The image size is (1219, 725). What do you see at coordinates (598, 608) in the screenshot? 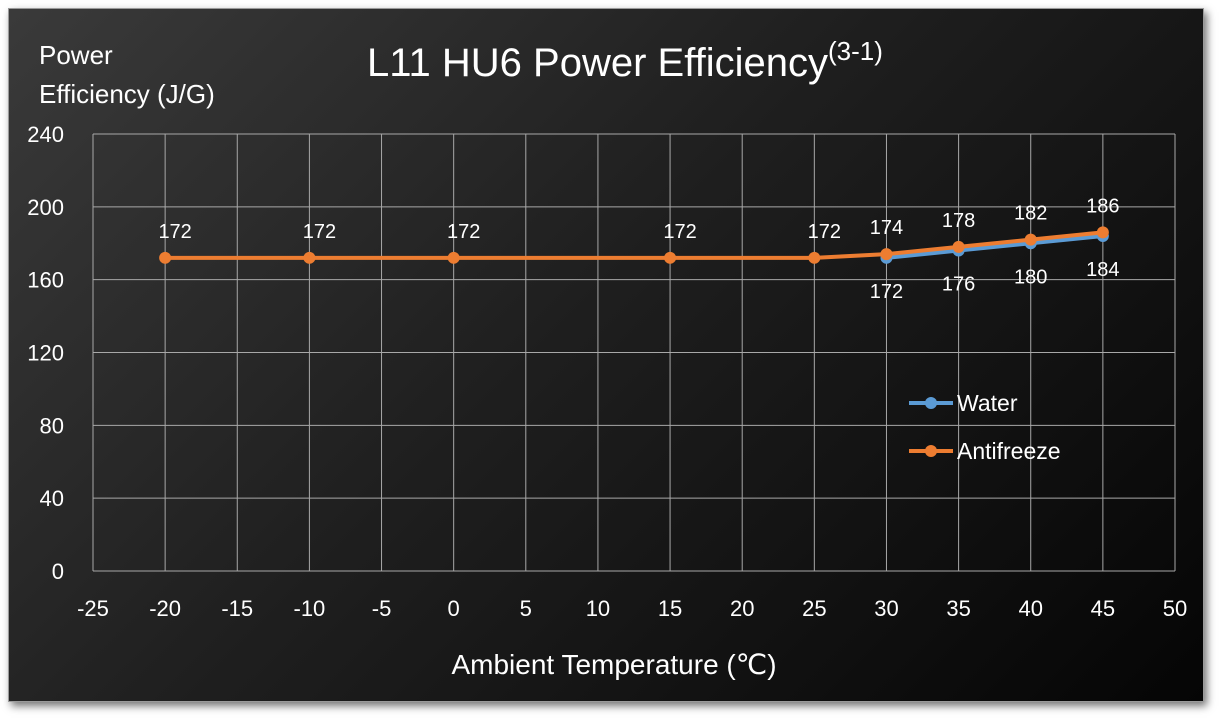
I see `x-tick-label: 10` at bounding box center [598, 608].